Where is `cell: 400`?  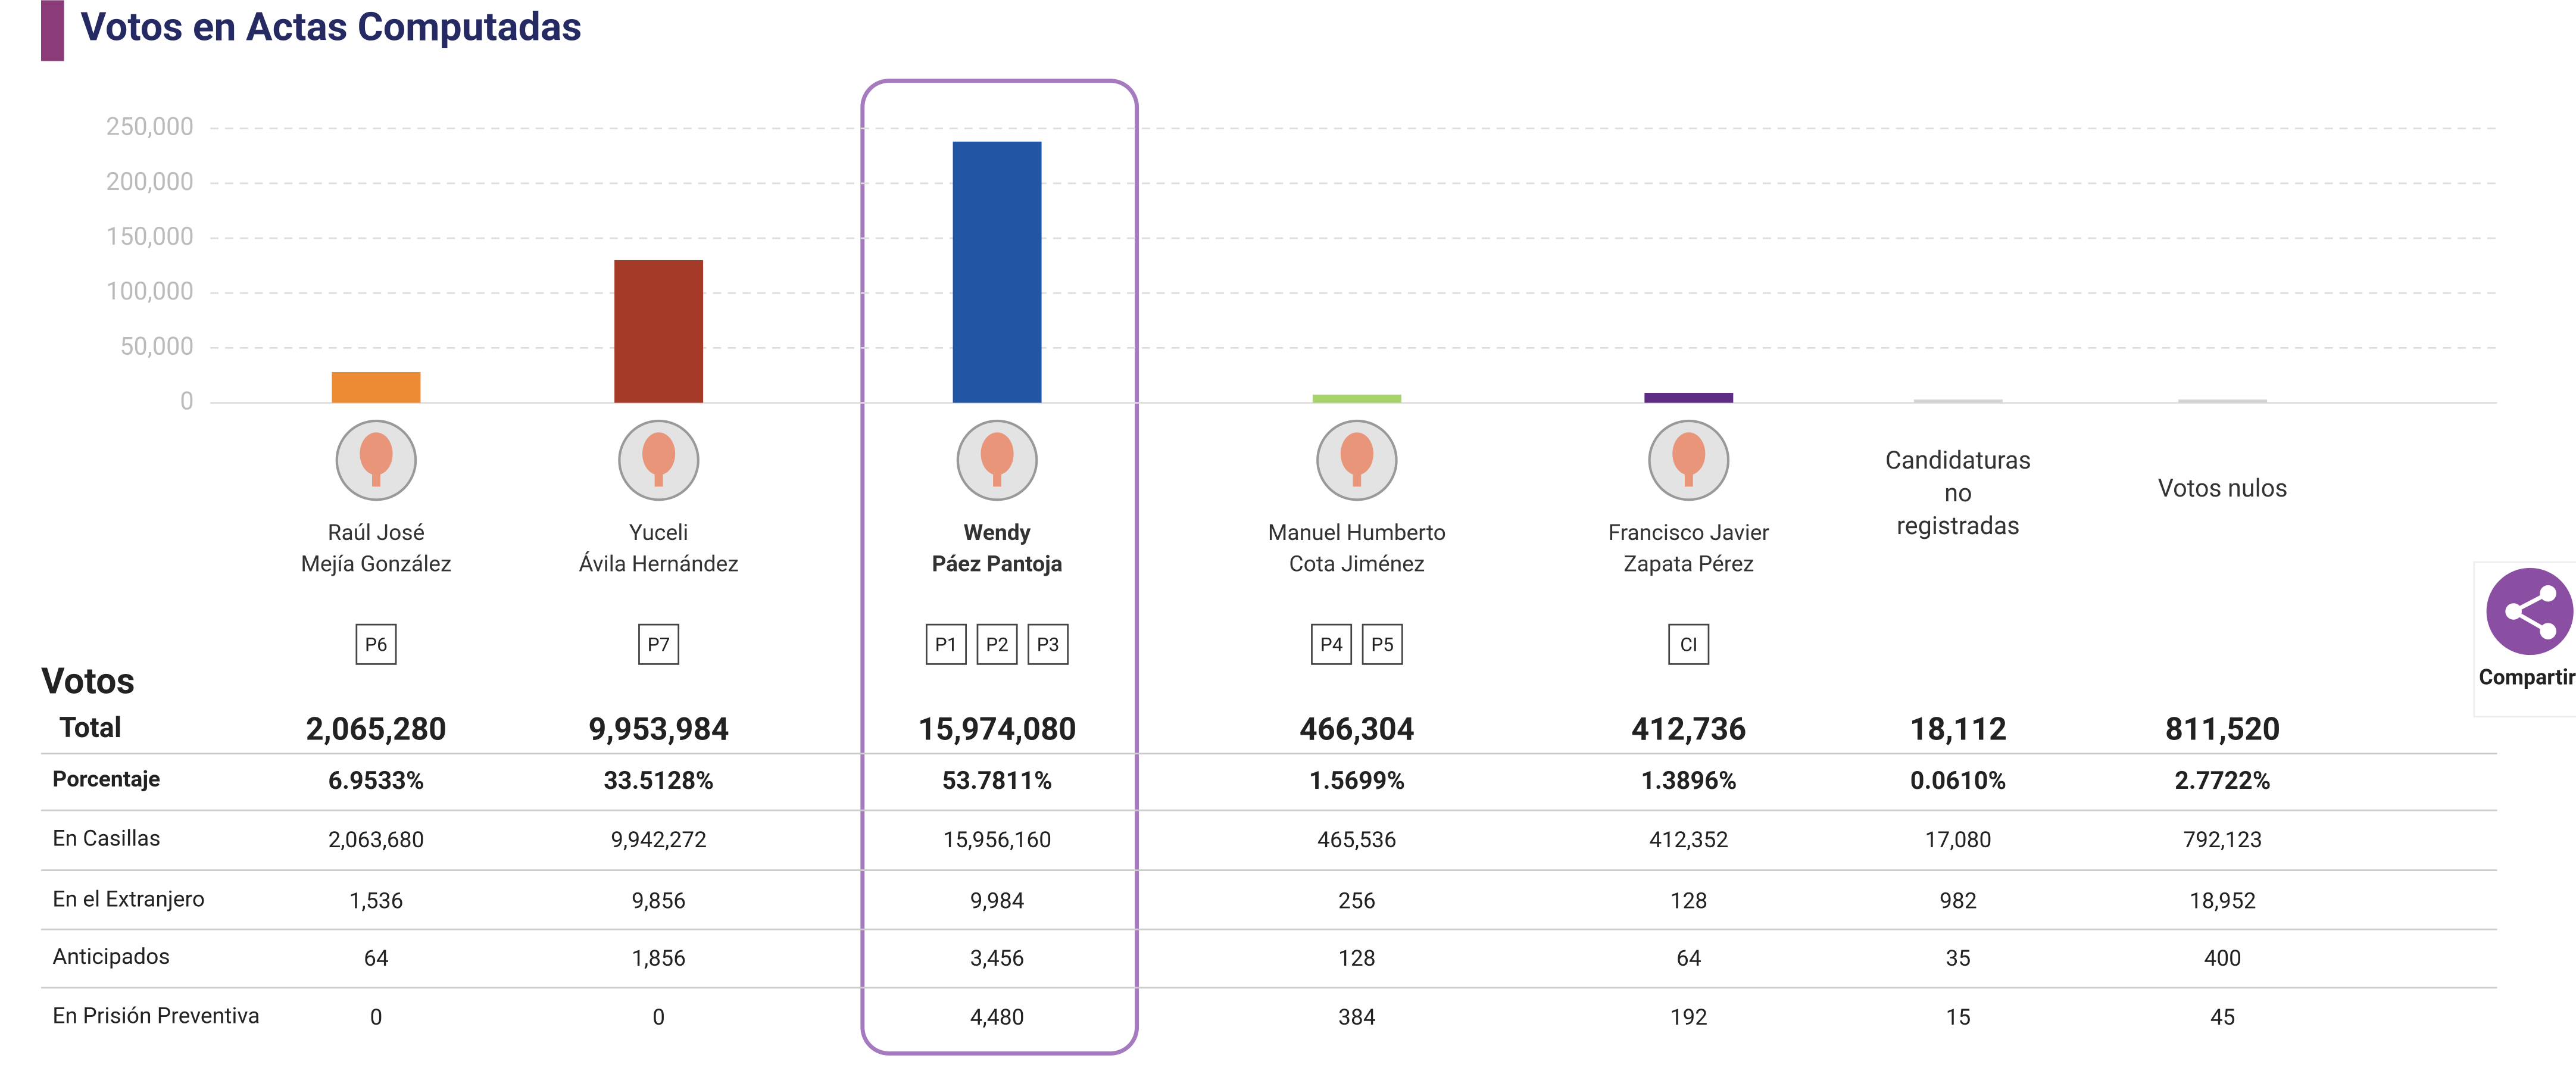 cell: 400 is located at coordinates (2222, 958).